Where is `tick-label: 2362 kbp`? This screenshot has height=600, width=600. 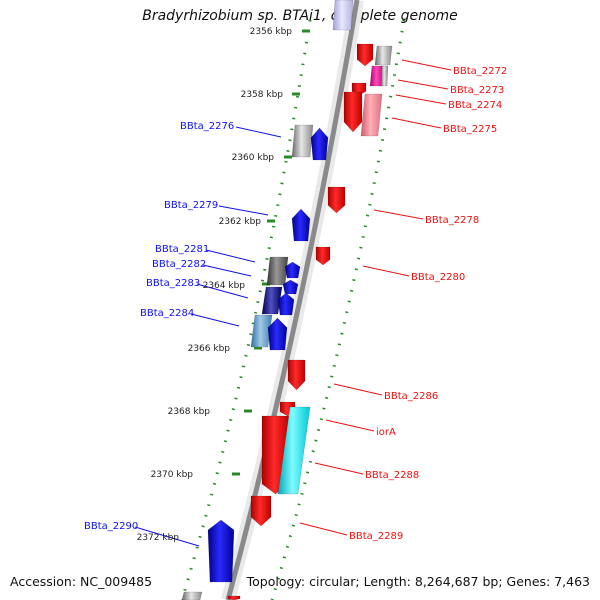
tick-label: 2362 kbp is located at coordinates (240, 222).